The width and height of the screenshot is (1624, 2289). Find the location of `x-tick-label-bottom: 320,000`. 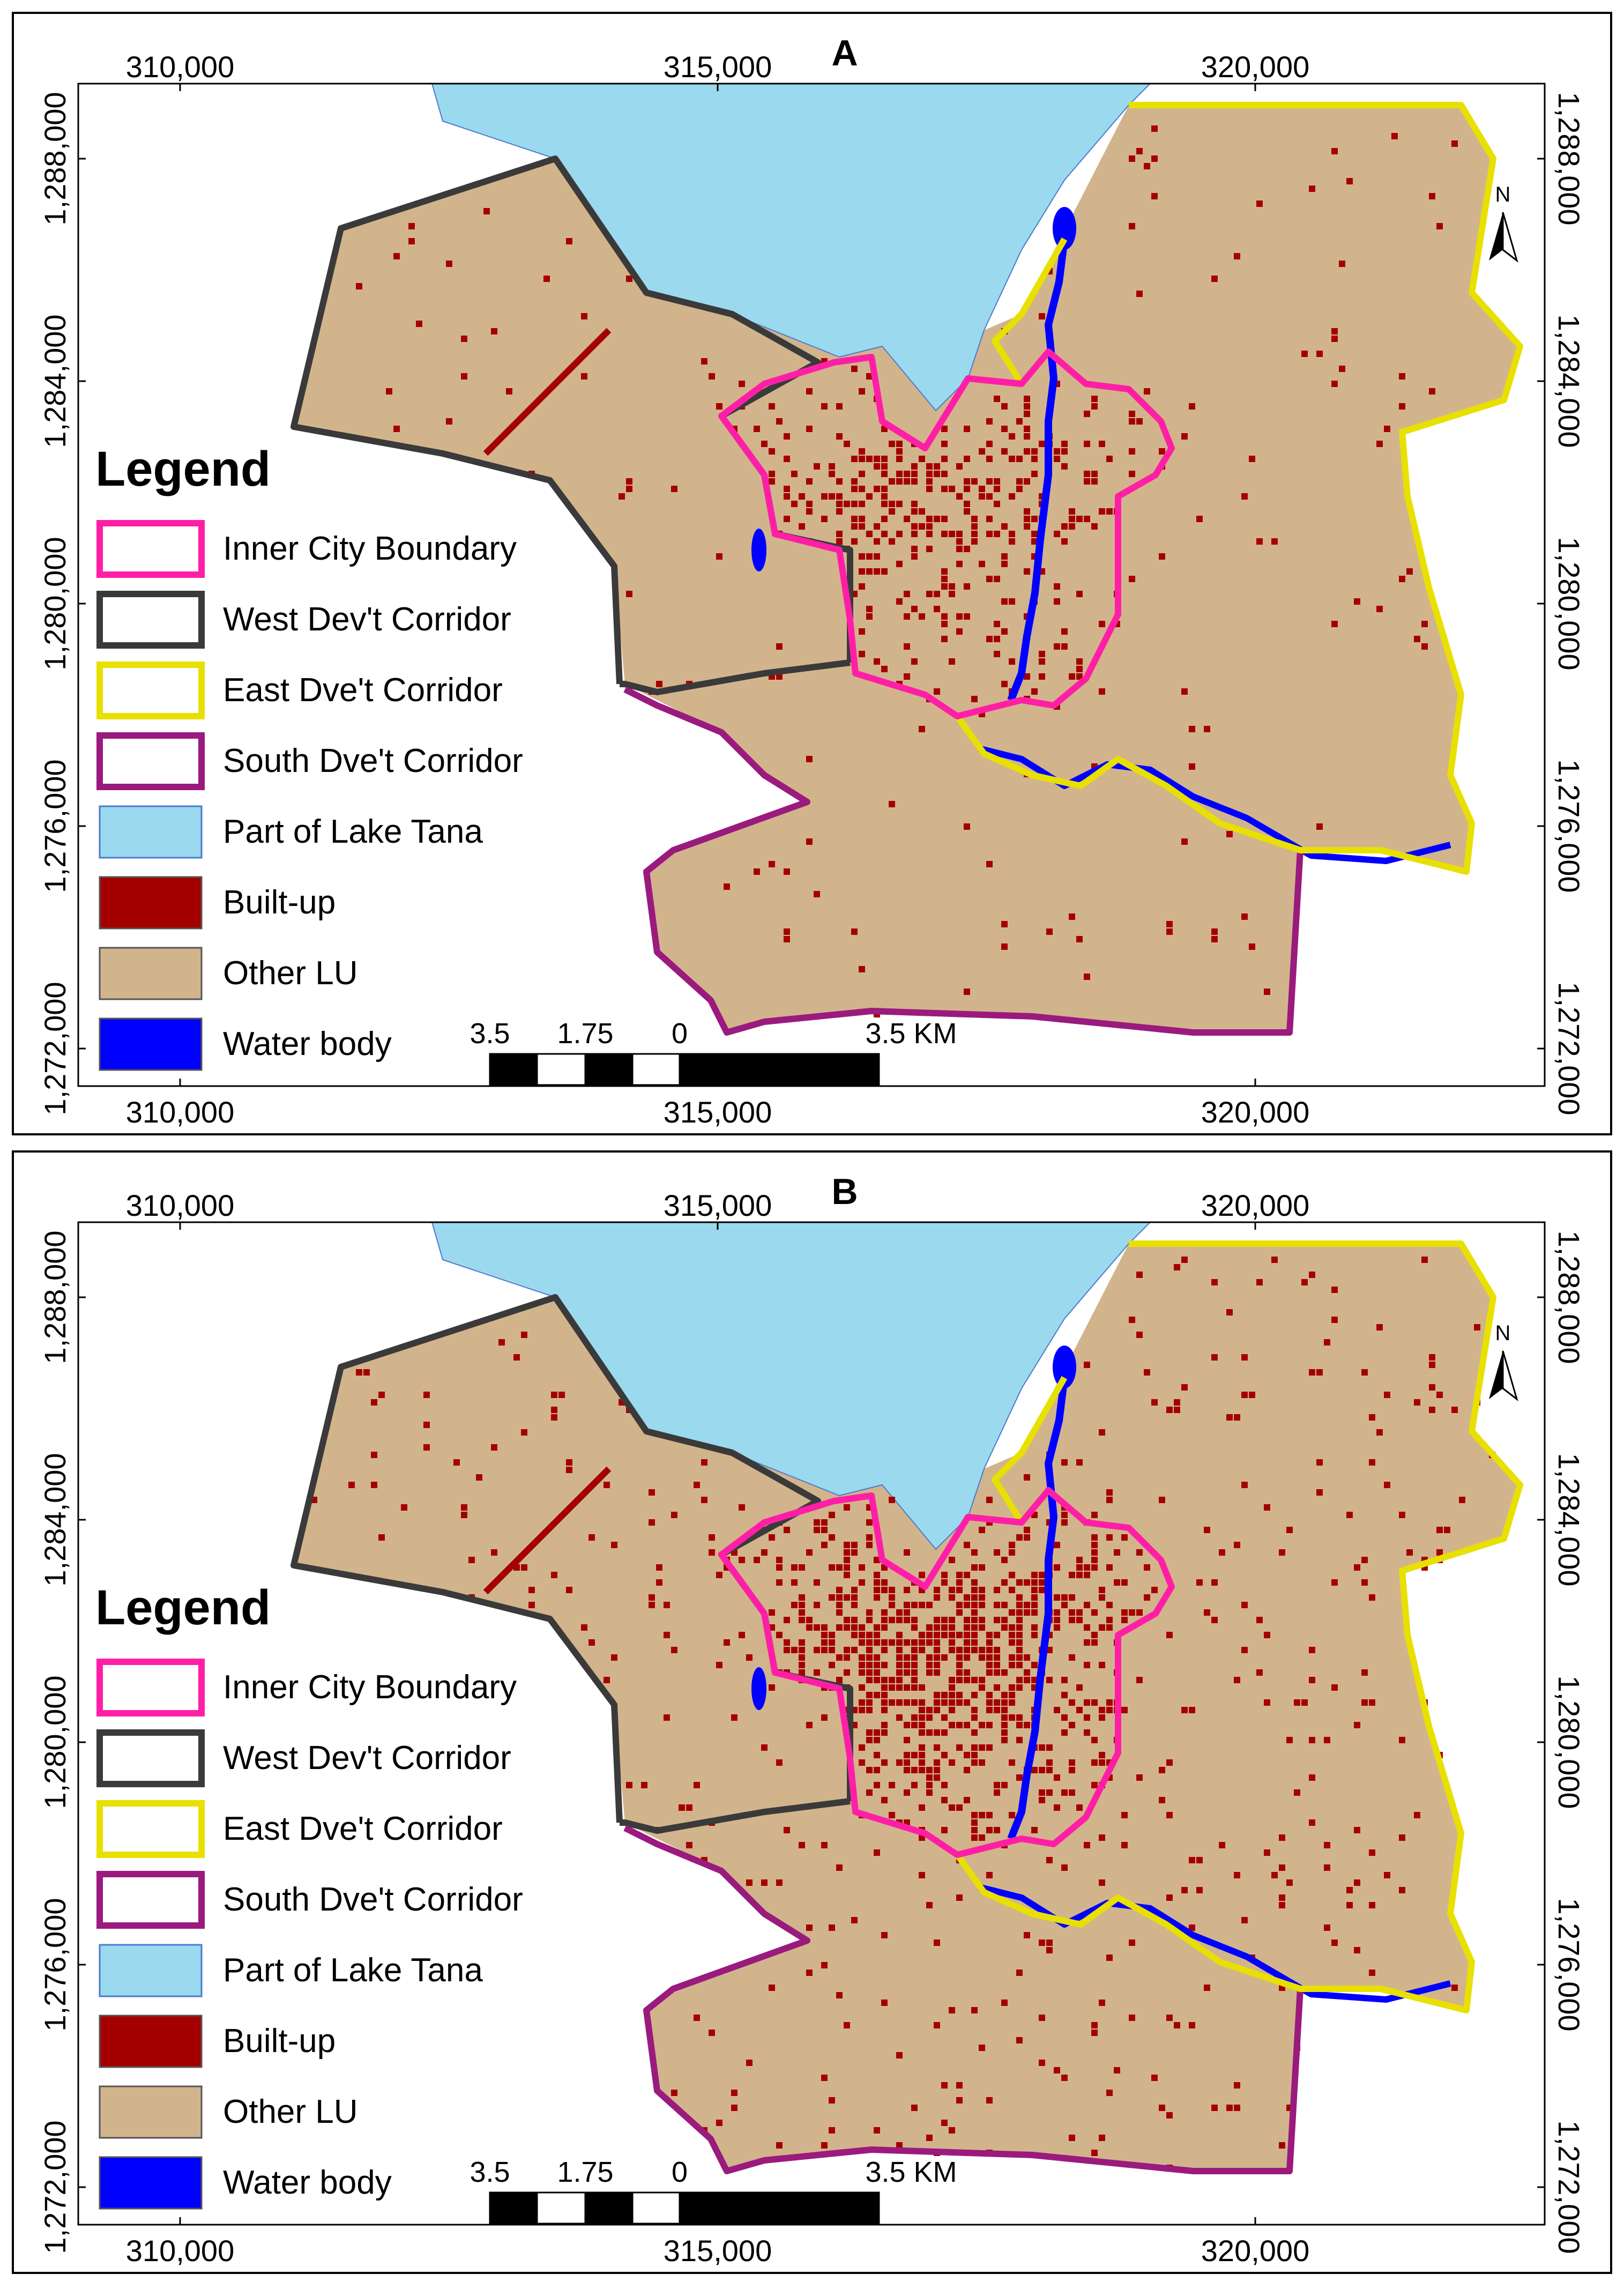

x-tick-label-bottom: 320,000 is located at coordinates (1255, 1112).